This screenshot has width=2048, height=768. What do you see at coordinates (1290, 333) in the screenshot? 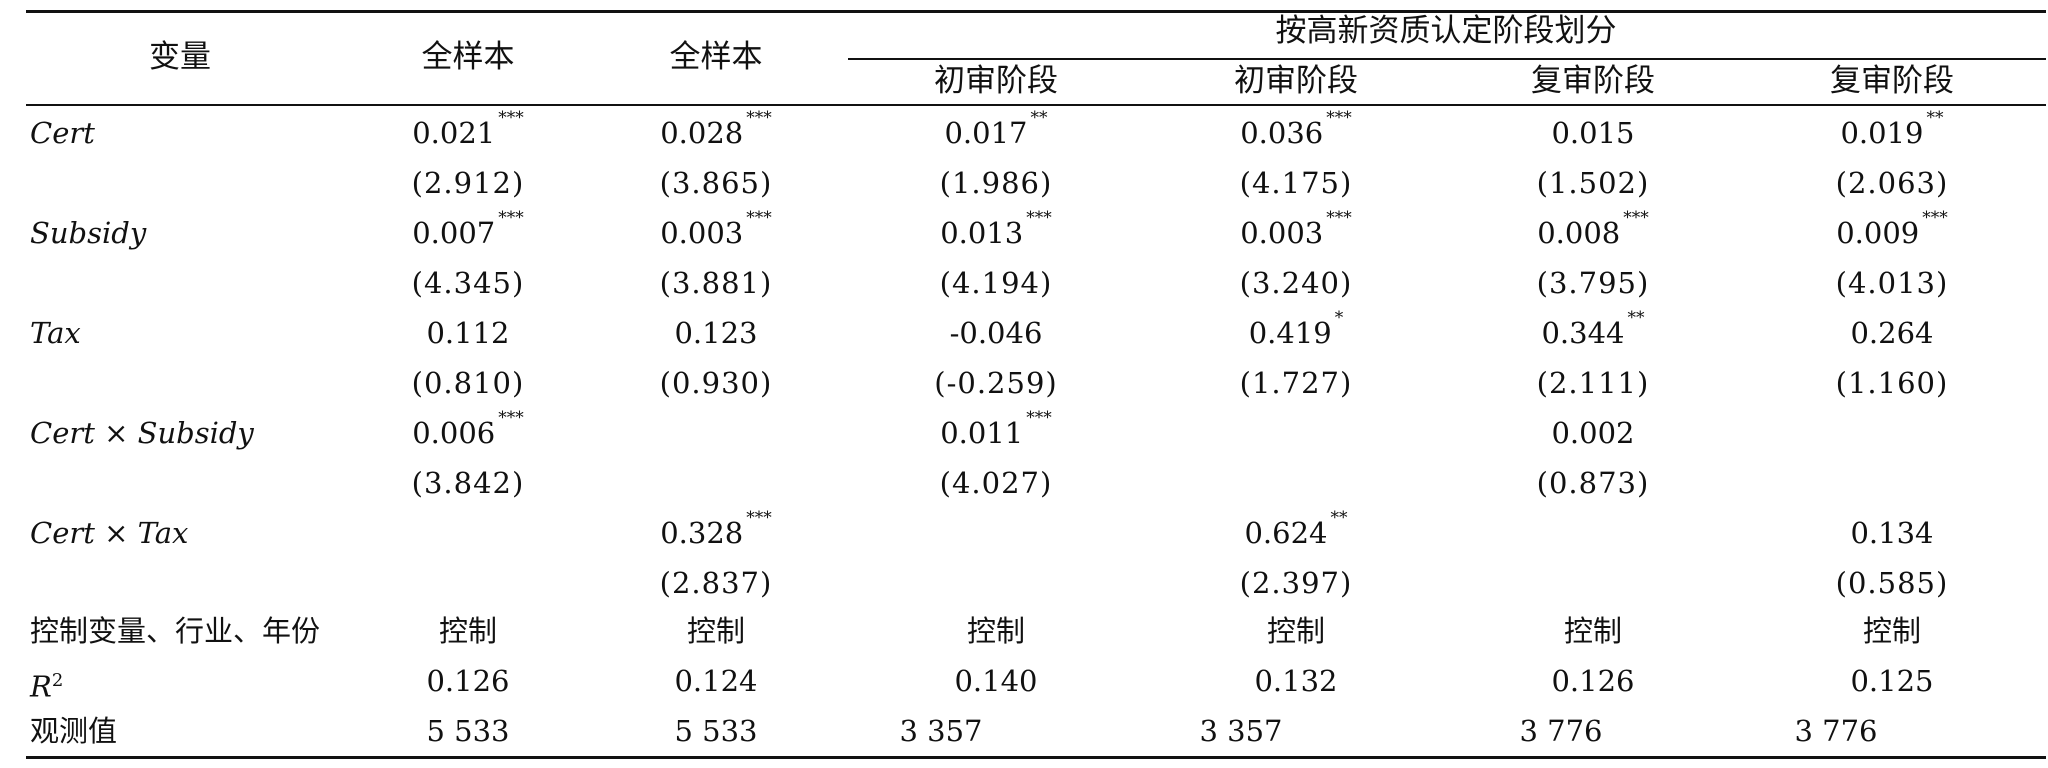
I see `coef-value: 0.419` at bounding box center [1290, 333].